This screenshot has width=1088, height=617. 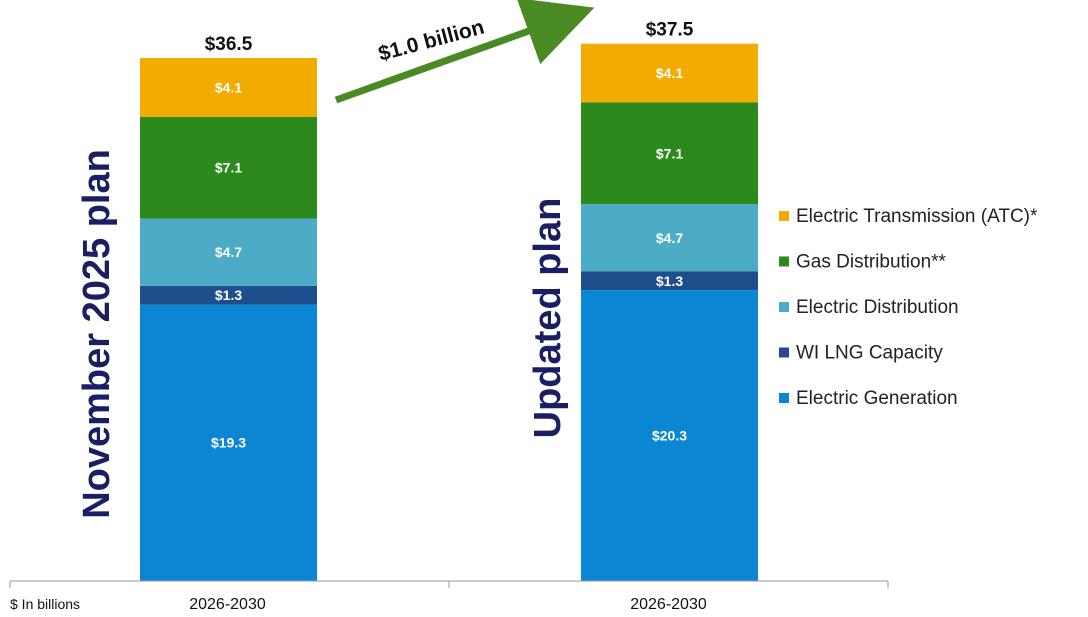 I want to click on unit-label: $ In billions, so click(x=45, y=604).